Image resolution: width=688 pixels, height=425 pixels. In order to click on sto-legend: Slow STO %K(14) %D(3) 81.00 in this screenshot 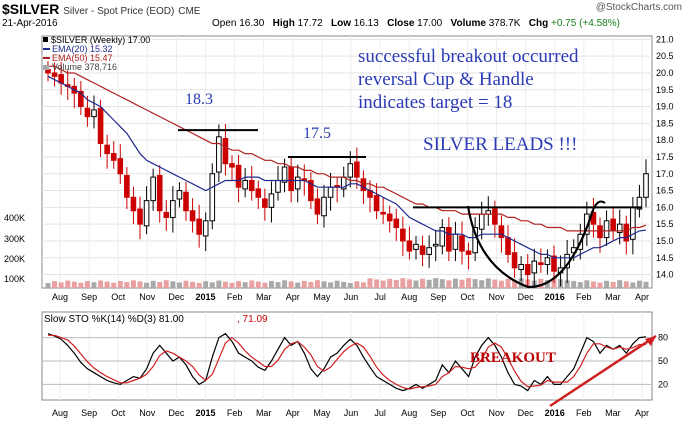, I will do `click(114, 319)`.